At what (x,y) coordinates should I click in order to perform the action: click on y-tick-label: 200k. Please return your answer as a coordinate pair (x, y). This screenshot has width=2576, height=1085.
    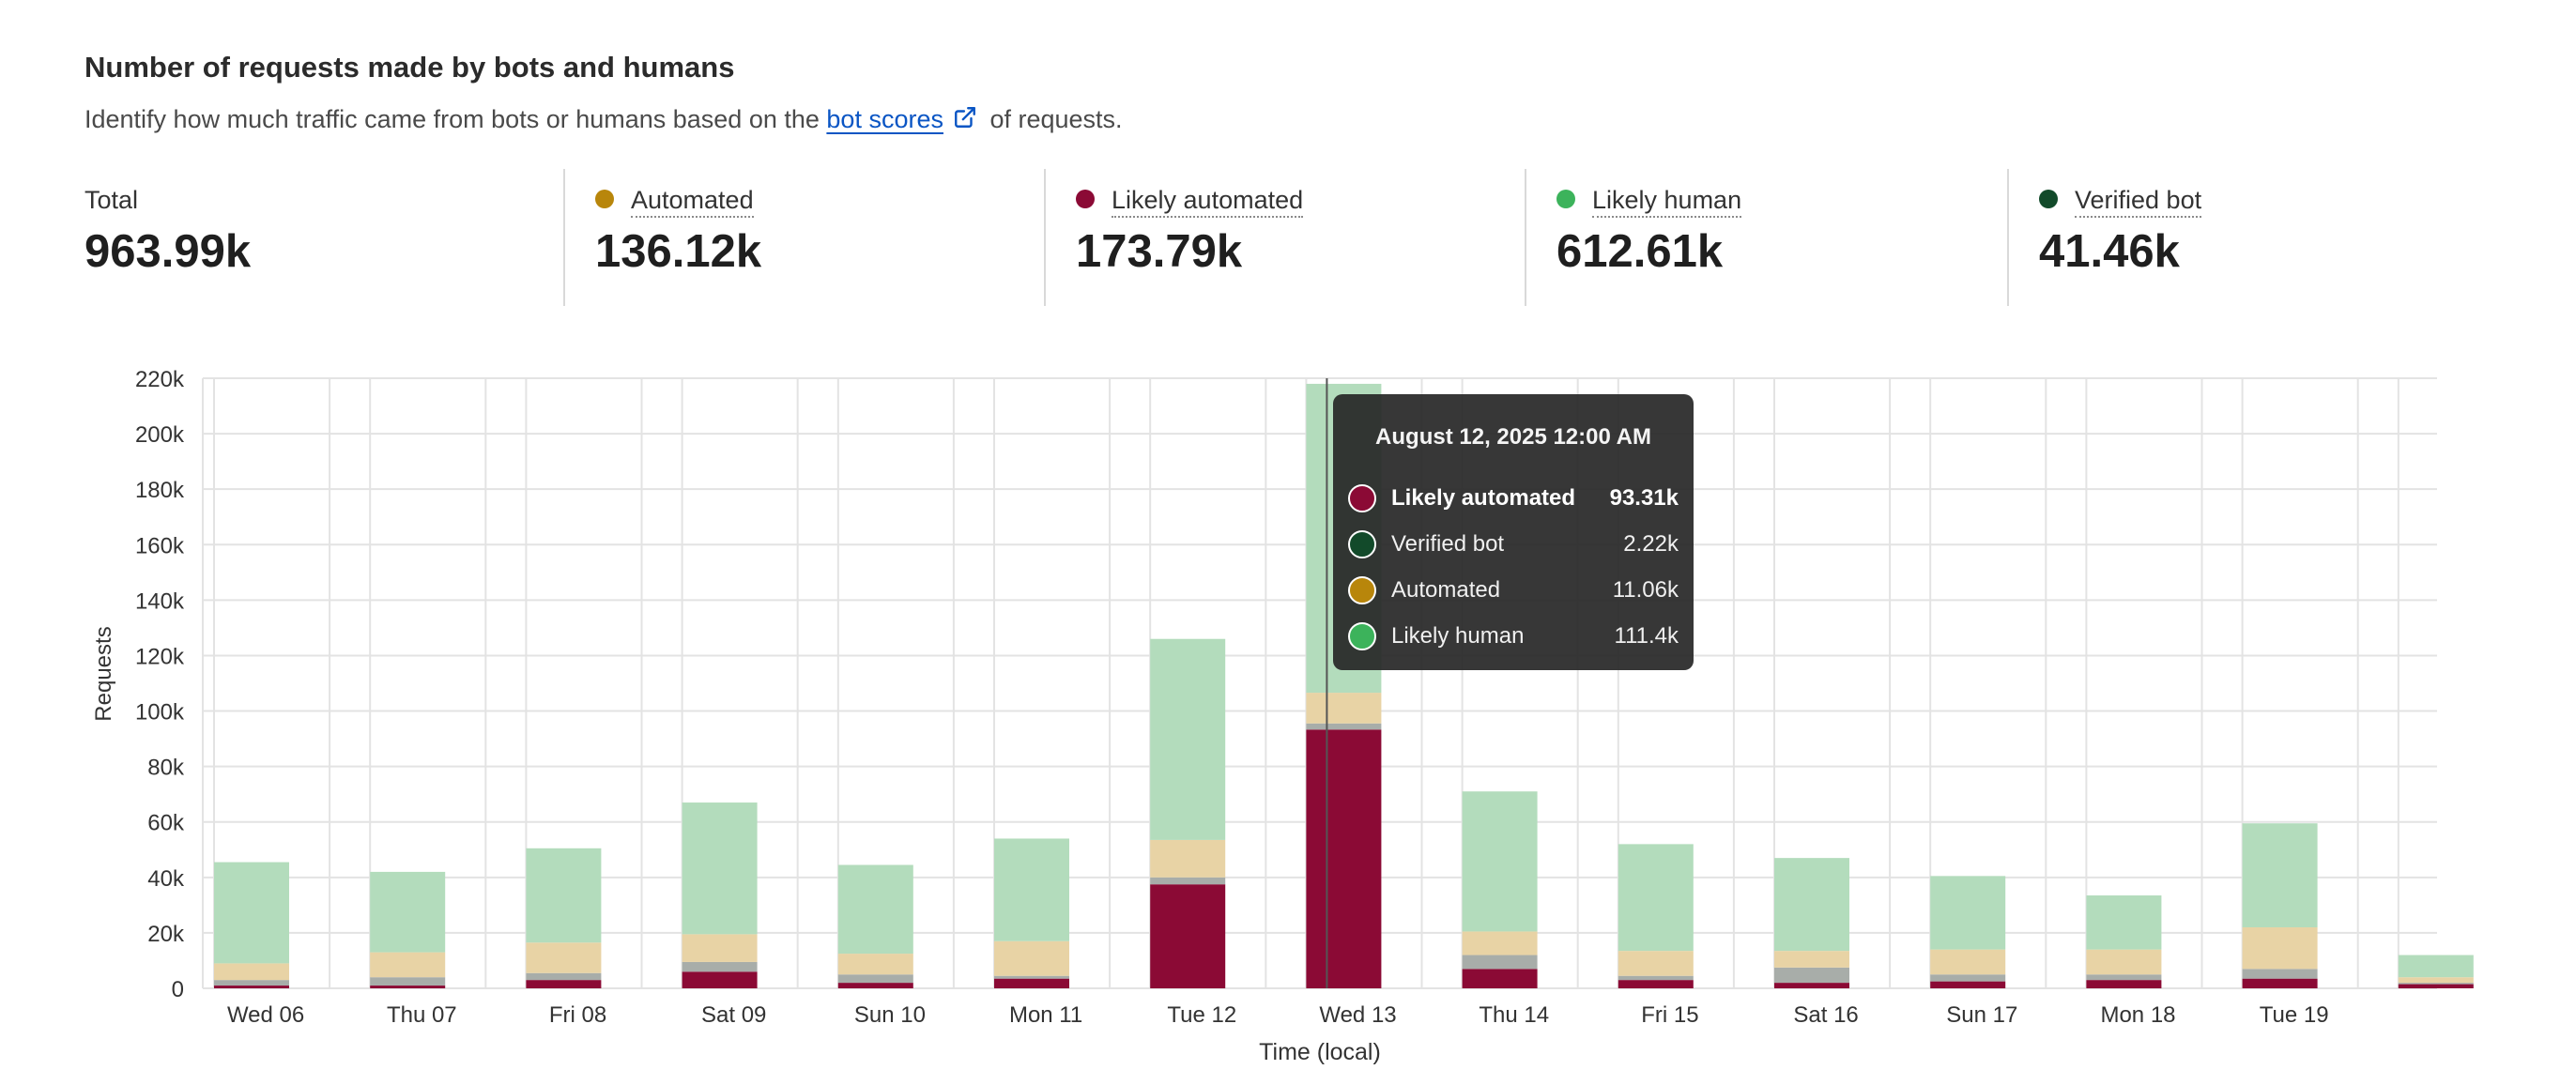
    Looking at the image, I should click on (160, 435).